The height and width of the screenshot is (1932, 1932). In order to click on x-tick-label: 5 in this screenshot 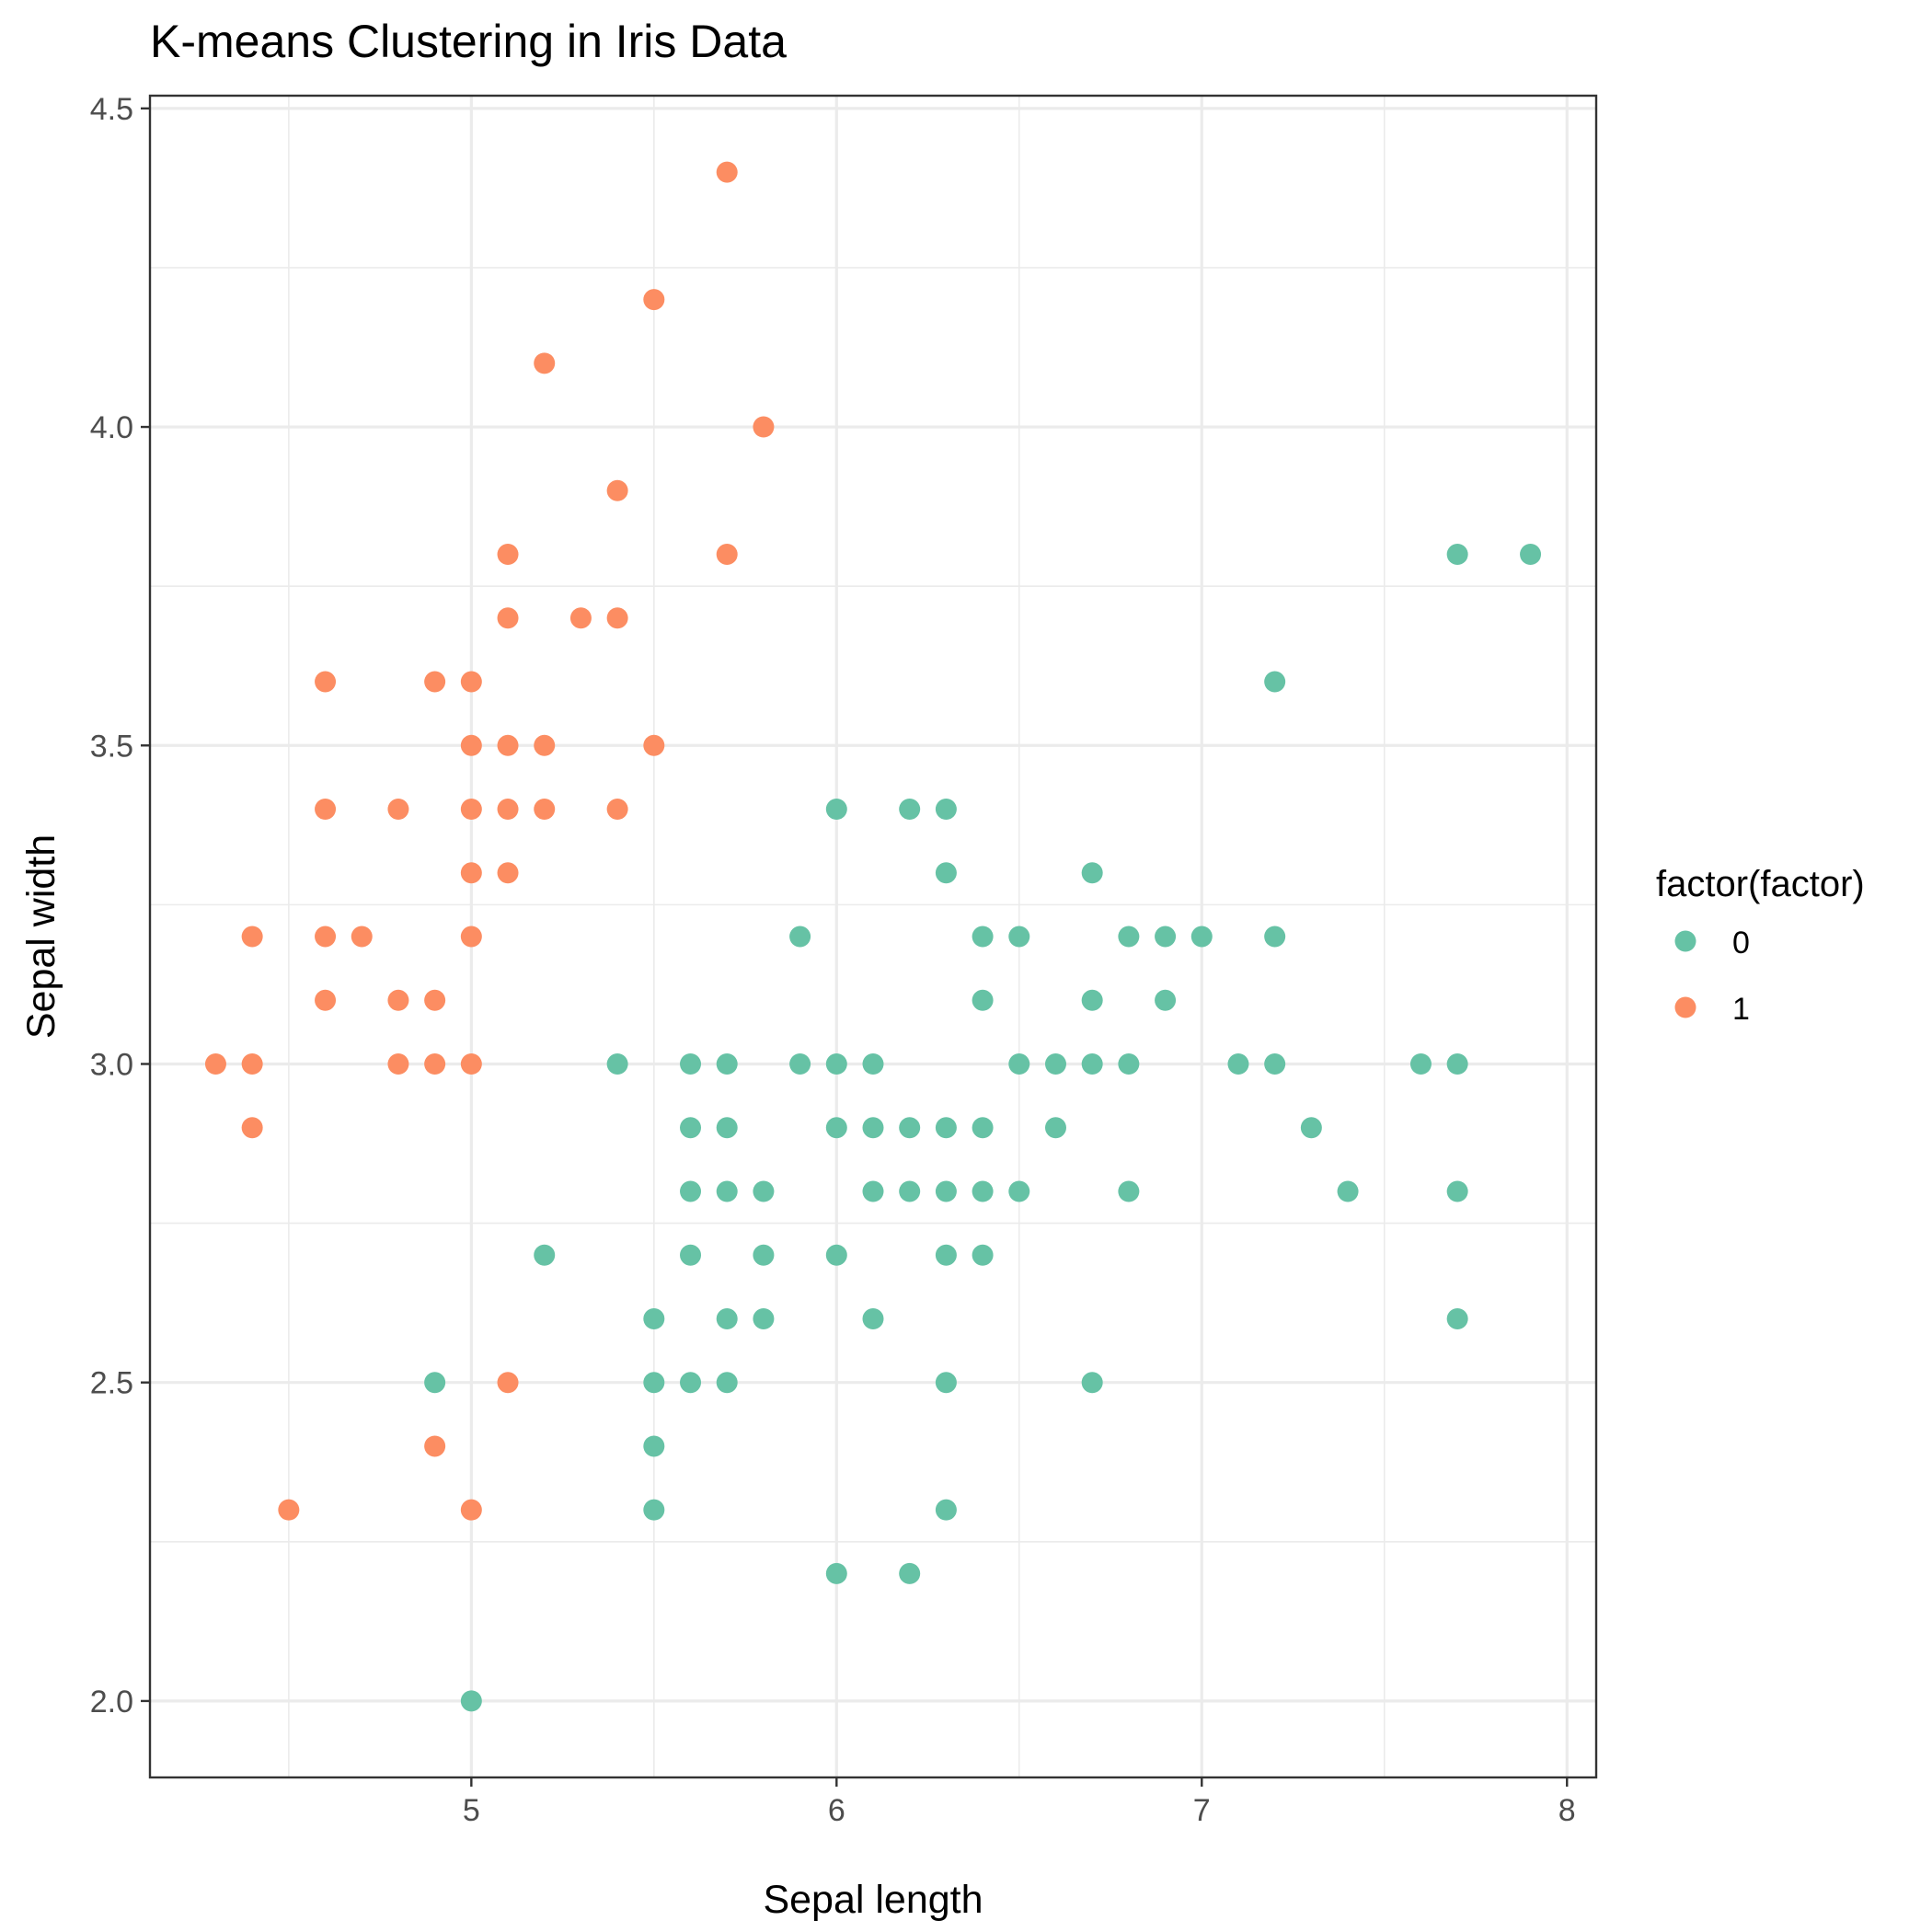, I will do `click(471, 1810)`.